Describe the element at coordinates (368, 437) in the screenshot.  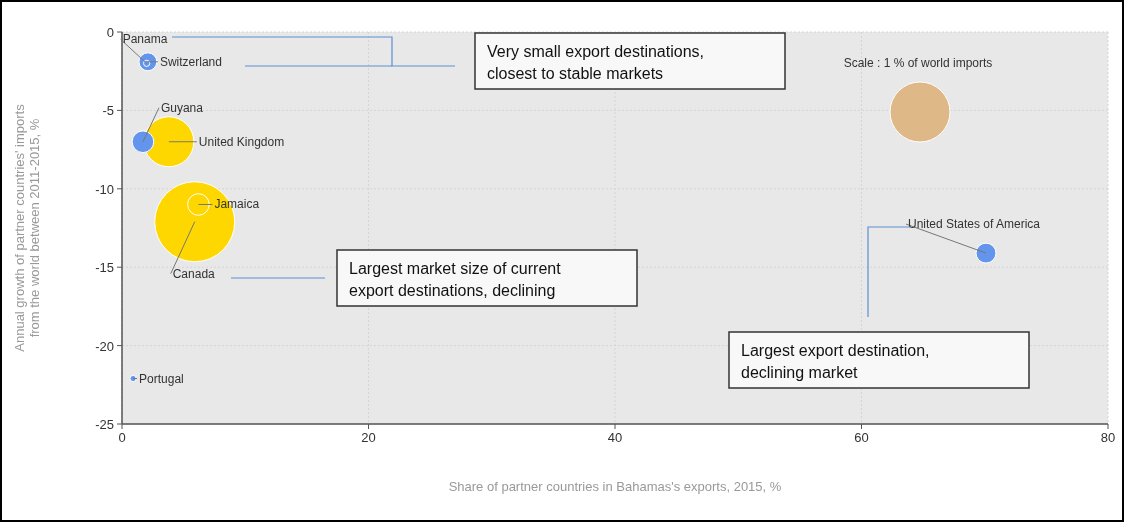
I see `x-tick-label: 20` at that location.